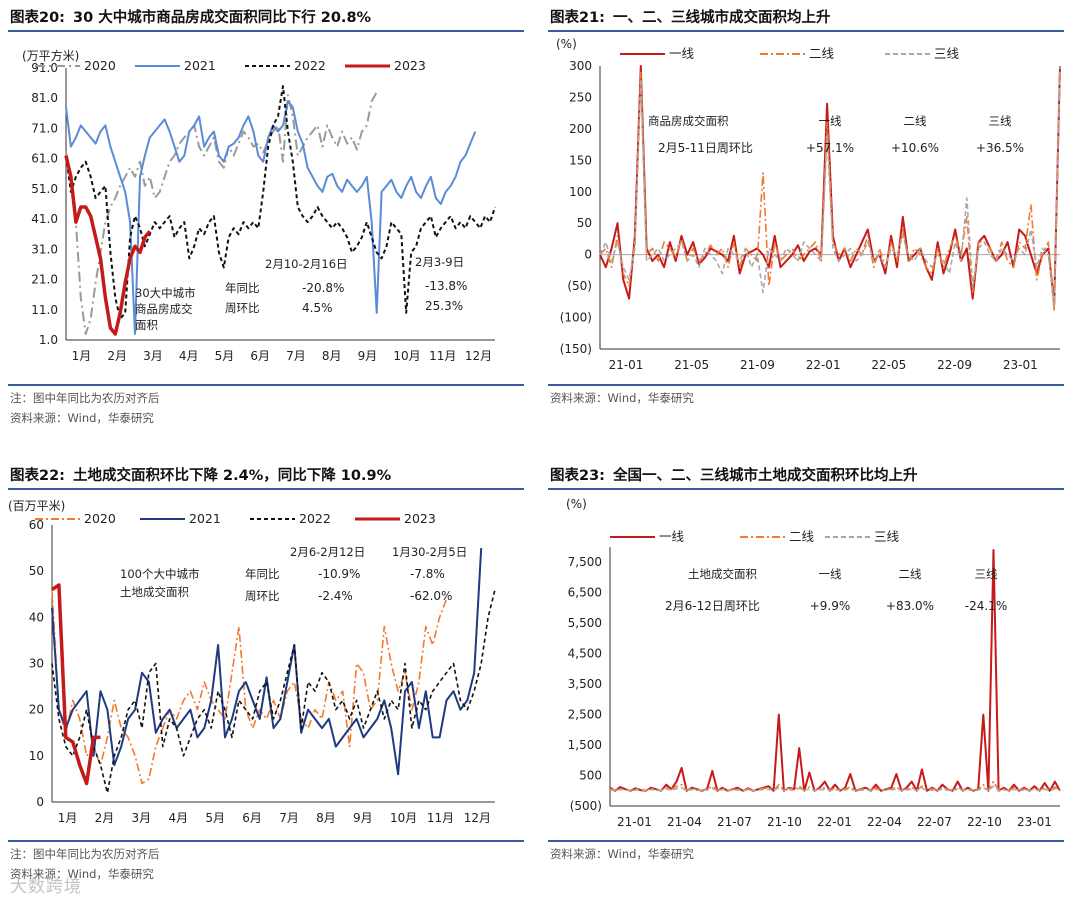 This screenshot has height=908, width=1080. What do you see at coordinates (622, 398) in the screenshot?
I see `chart-source: 资料来源：Wind，华泰研究` at bounding box center [622, 398].